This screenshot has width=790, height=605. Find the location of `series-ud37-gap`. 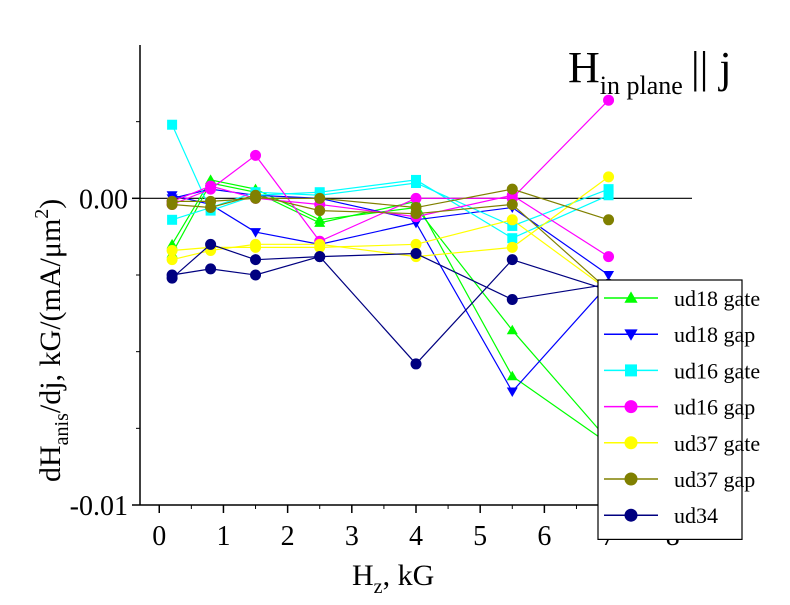

series-ud37-gap is located at coordinates (390, 239).